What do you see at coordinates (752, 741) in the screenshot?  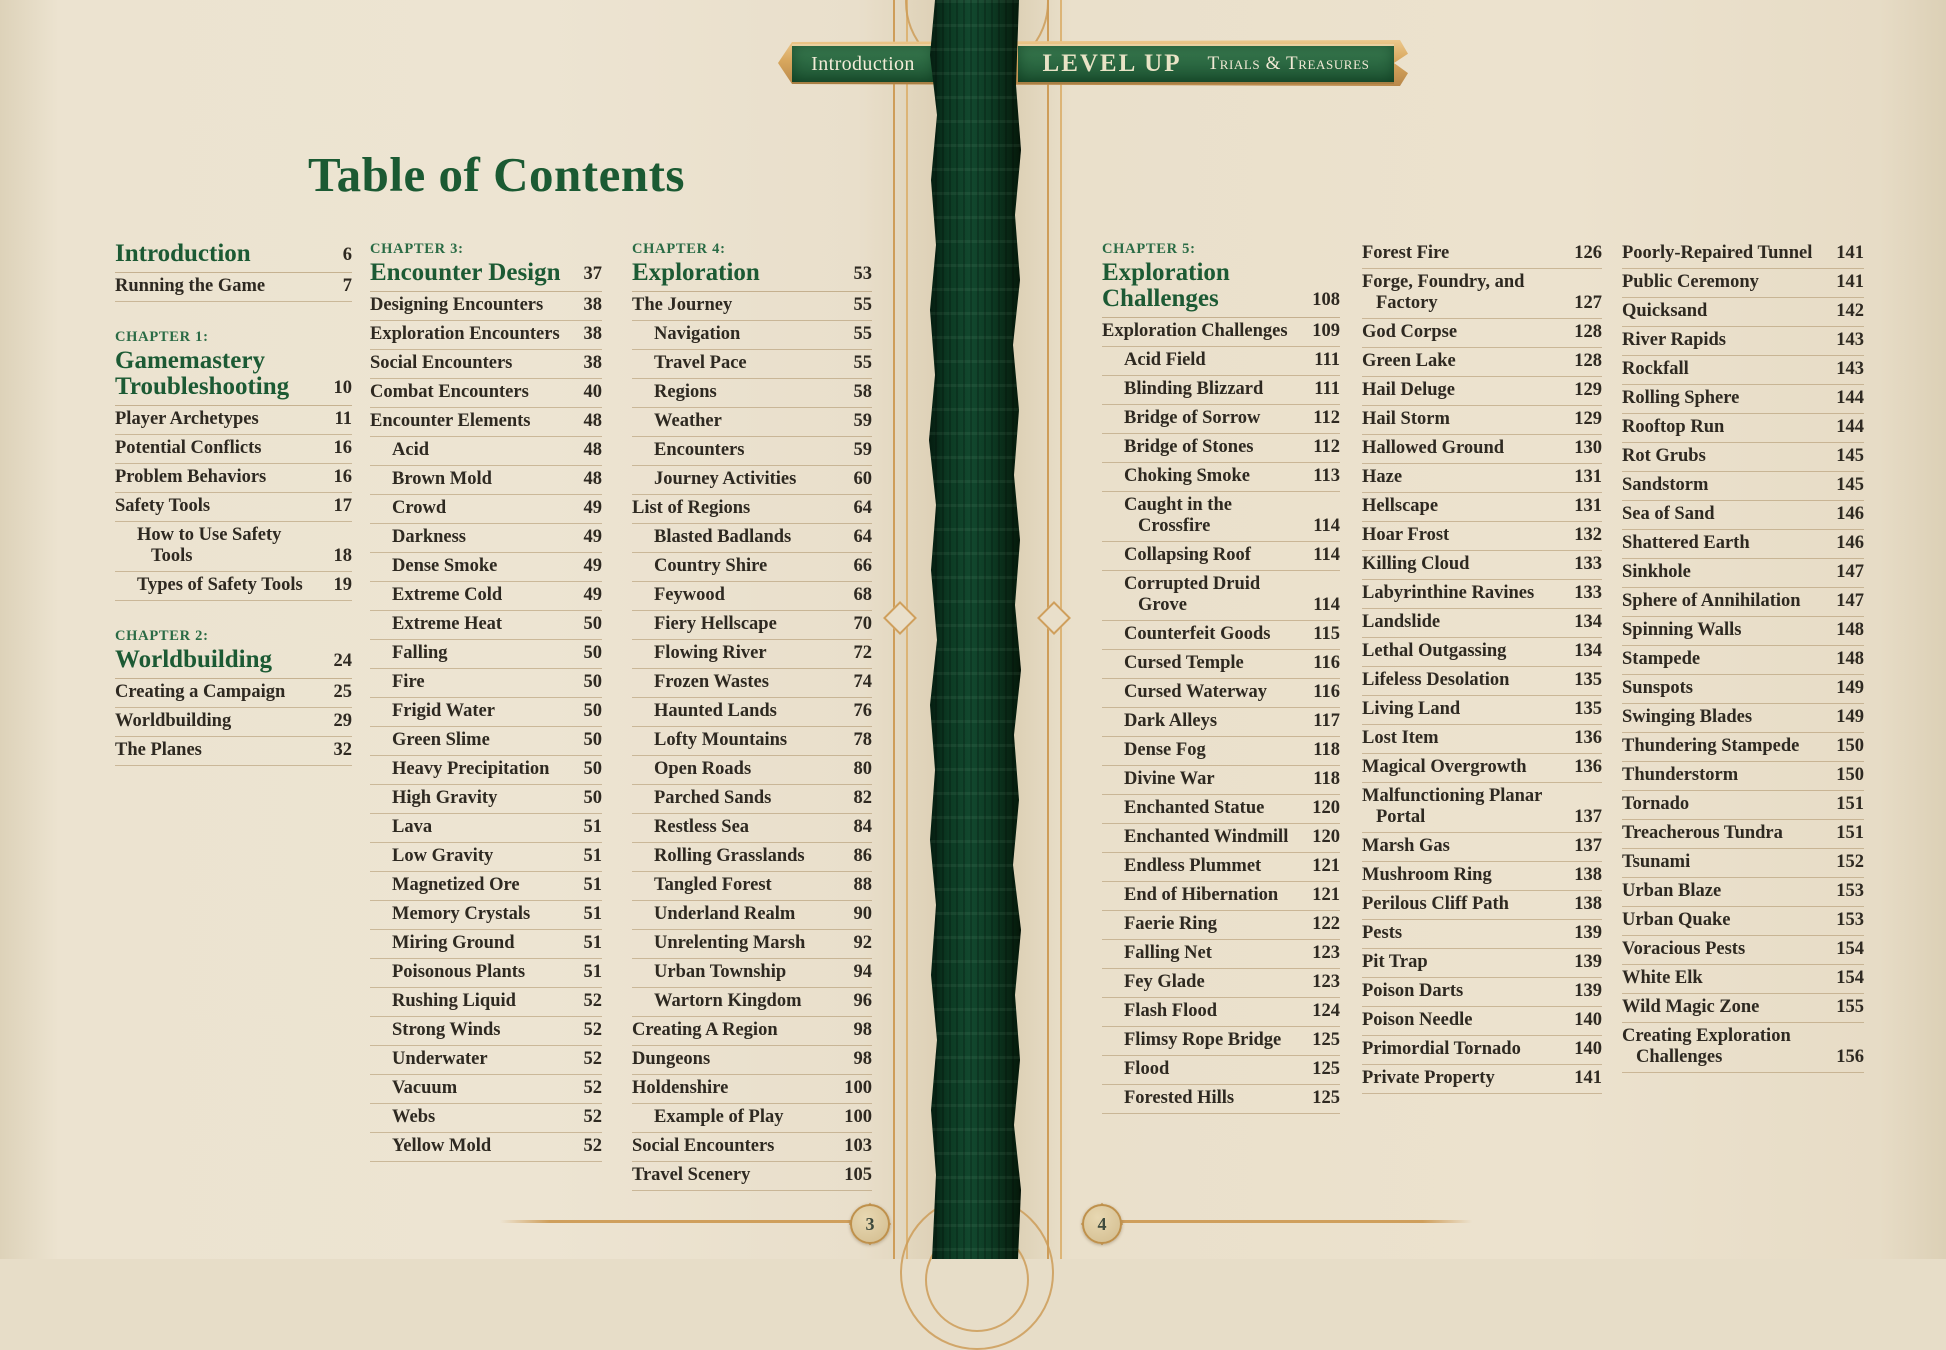 I see `toc-sub-entry: Lofty Mountains 78` at bounding box center [752, 741].